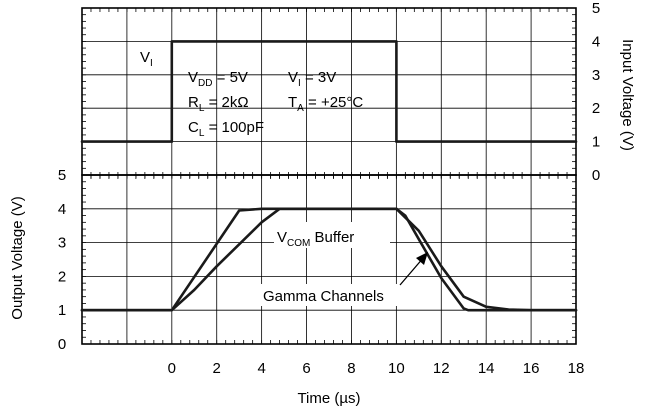 Image resolution: width=649 pixels, height=412 pixels. What do you see at coordinates (596, 108) in the screenshot?
I see `input-y-tick-label: 2` at bounding box center [596, 108].